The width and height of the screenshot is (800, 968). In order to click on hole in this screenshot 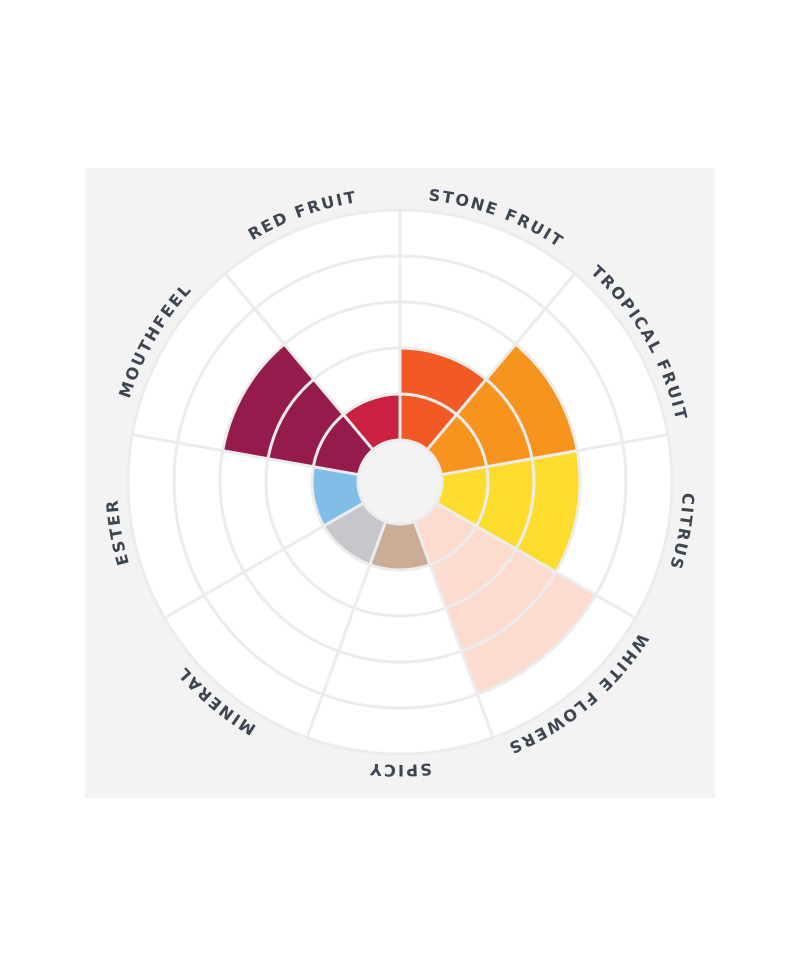, I will do `click(400, 482)`.